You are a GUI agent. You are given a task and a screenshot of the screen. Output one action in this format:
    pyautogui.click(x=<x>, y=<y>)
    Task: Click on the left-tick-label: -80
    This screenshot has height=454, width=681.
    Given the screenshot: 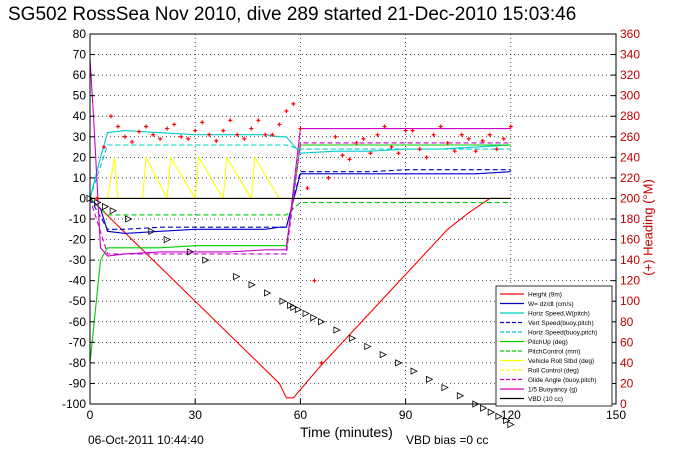 What is the action you would take?
    pyautogui.click(x=78, y=363)
    